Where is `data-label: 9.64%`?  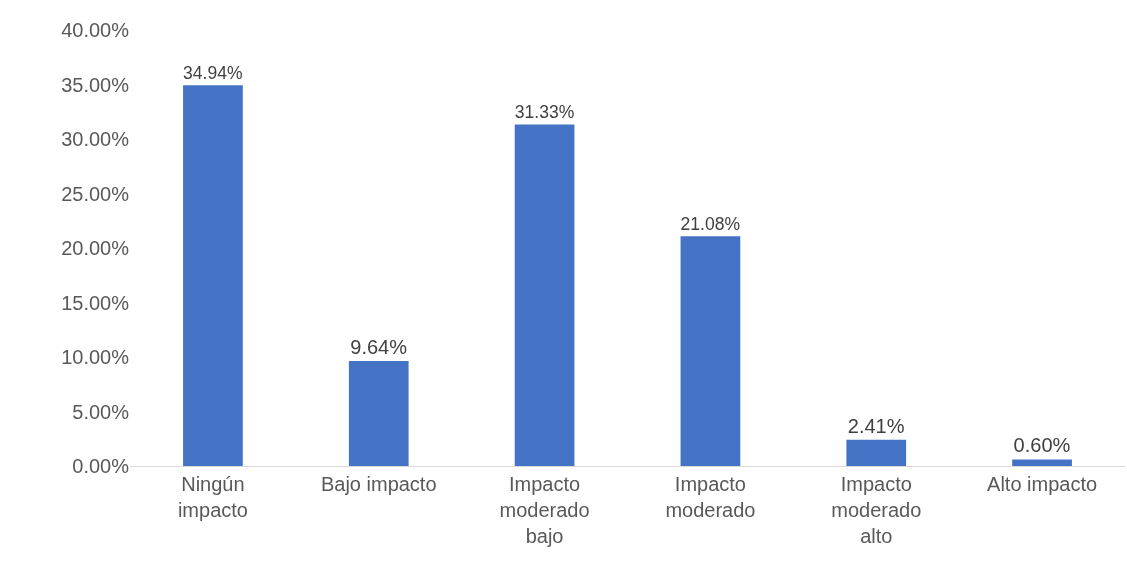 data-label: 9.64% is located at coordinates (379, 346).